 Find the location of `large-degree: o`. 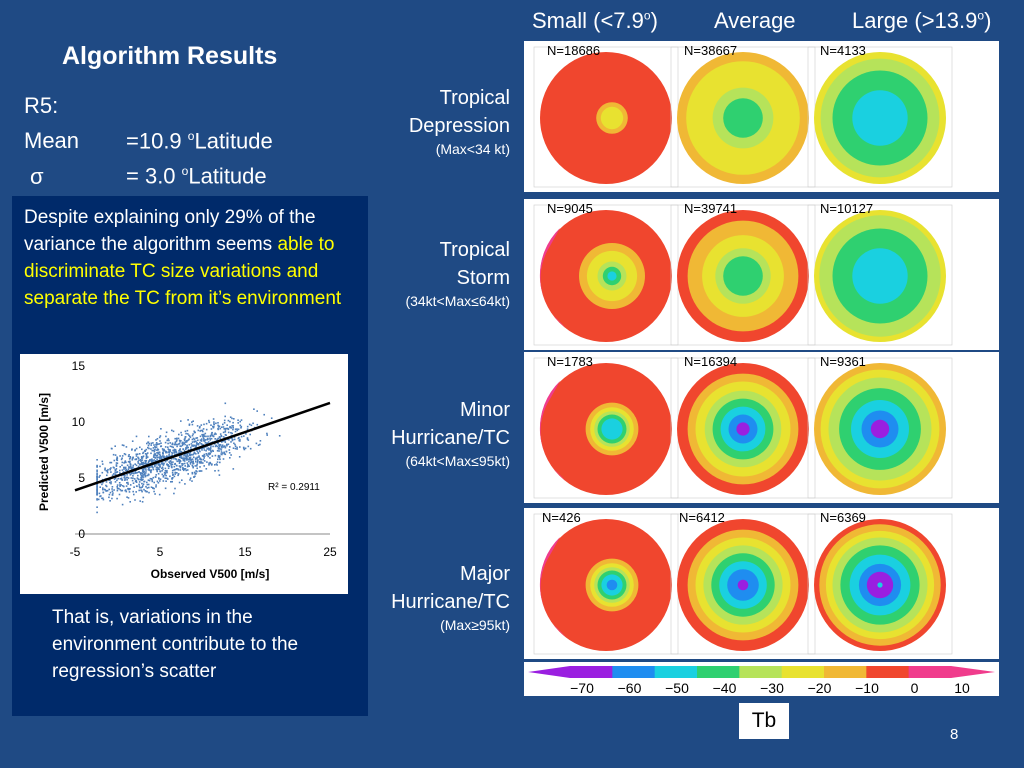

large-degree: o is located at coordinates (981, 15).